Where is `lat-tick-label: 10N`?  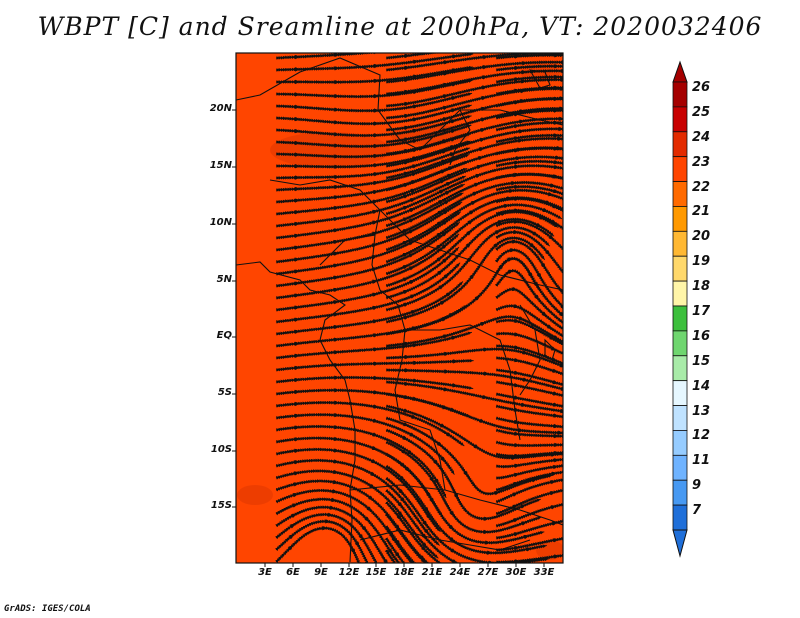 lat-tick-label: 10N is located at coordinates (220, 222).